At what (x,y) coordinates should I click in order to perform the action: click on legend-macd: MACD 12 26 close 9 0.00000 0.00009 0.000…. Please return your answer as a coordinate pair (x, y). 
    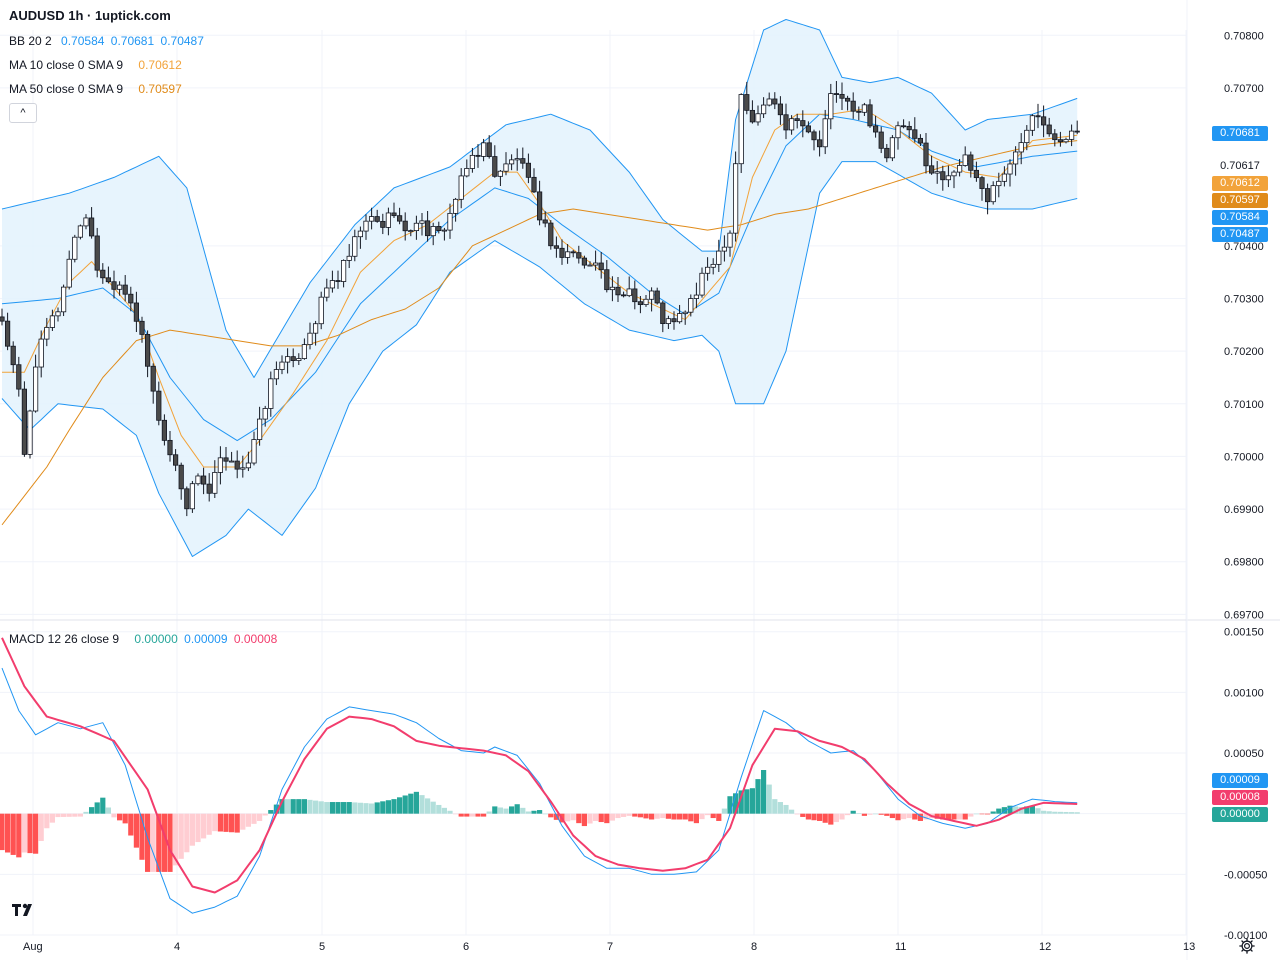
    Looking at the image, I should click on (143, 639).